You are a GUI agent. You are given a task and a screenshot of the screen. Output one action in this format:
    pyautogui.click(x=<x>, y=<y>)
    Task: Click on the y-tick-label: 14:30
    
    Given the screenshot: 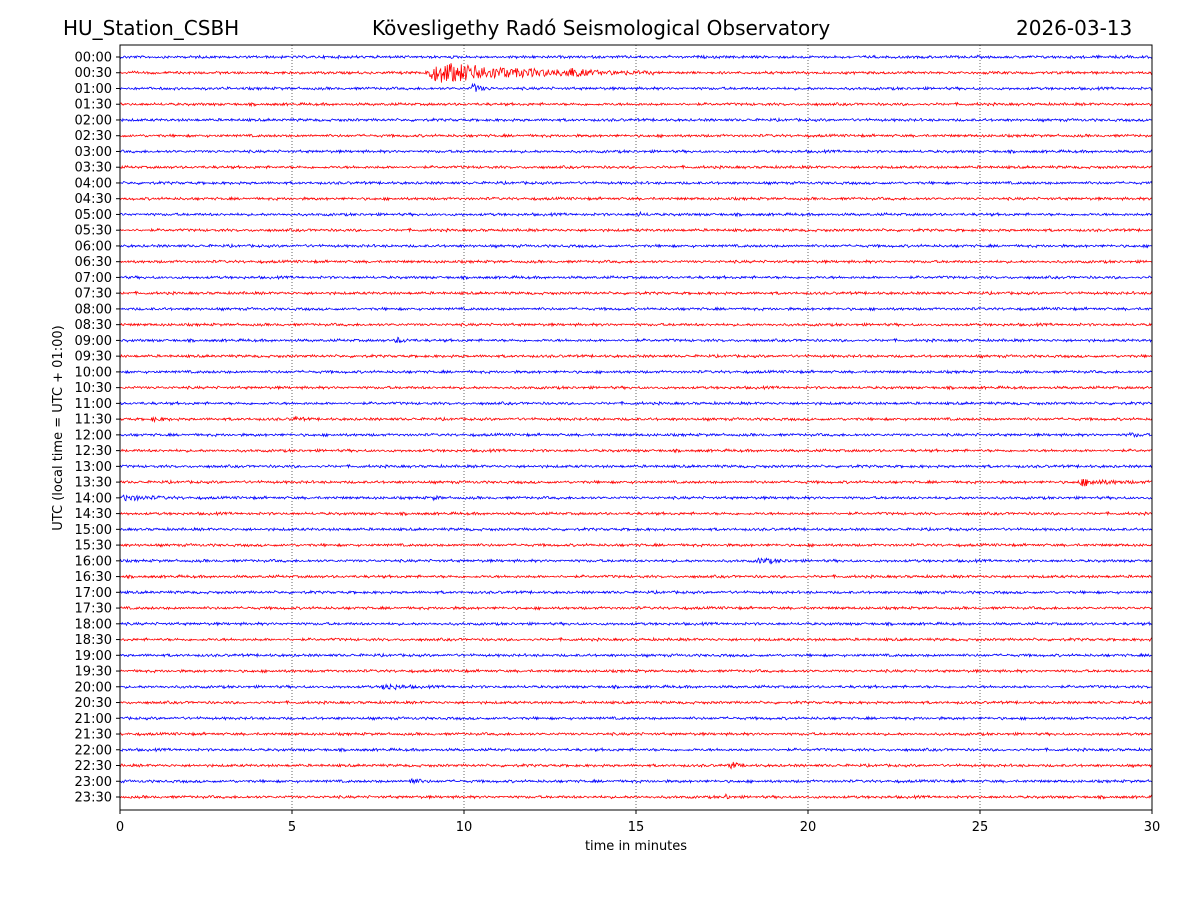 What is the action you would take?
    pyautogui.click(x=93, y=514)
    